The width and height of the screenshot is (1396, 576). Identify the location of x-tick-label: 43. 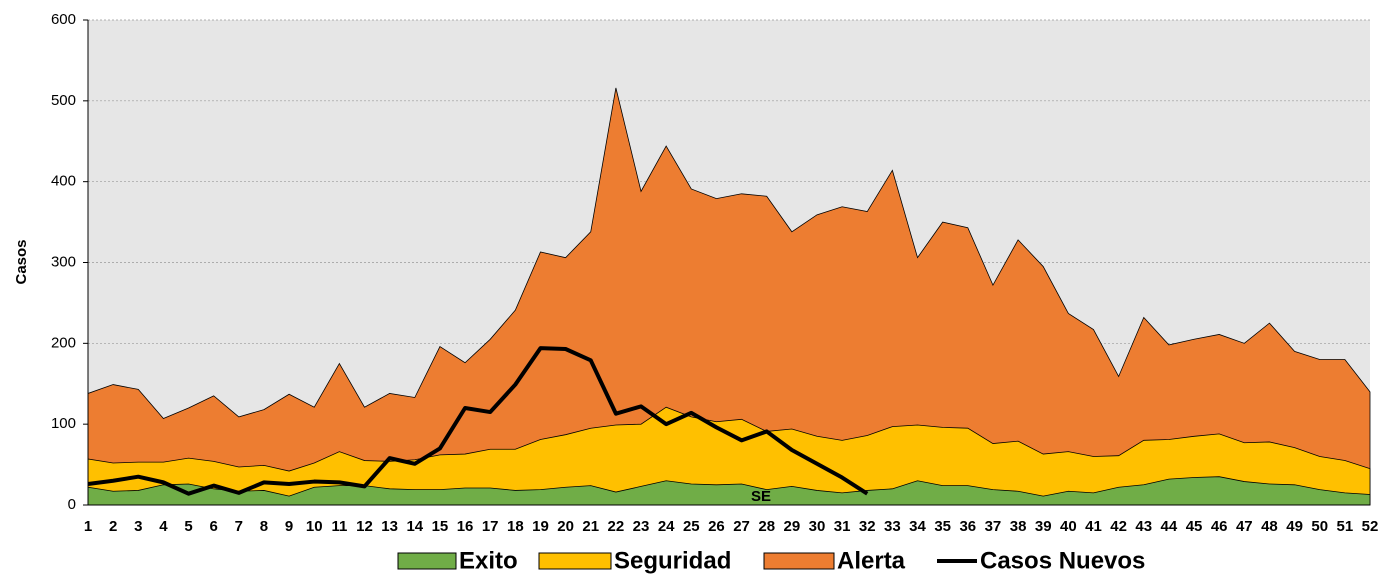
(1143, 526).